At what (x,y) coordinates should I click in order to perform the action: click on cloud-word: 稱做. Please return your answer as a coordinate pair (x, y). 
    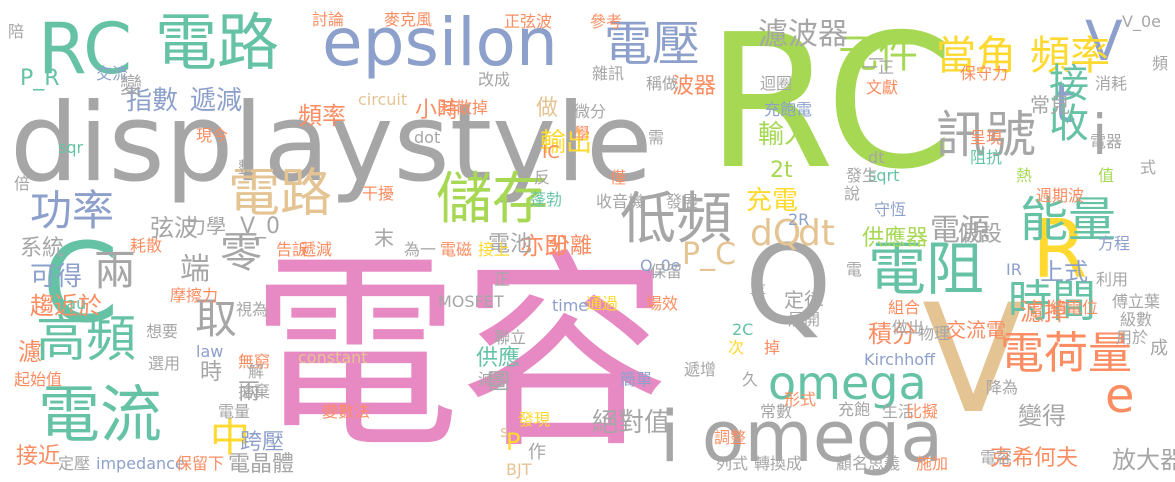
    Looking at the image, I should click on (662, 83).